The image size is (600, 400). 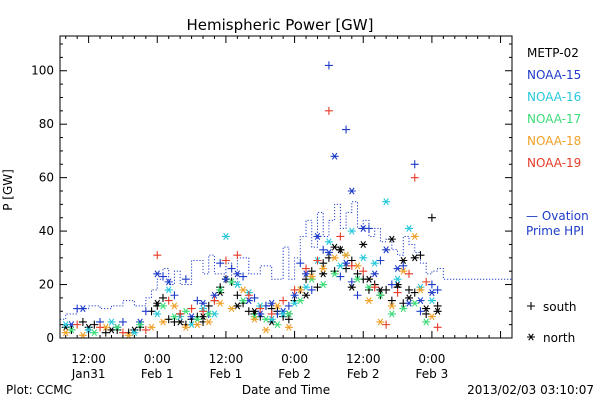 I want to click on legend-entry-noaa-18: NOAA-18, so click(x=554, y=141).